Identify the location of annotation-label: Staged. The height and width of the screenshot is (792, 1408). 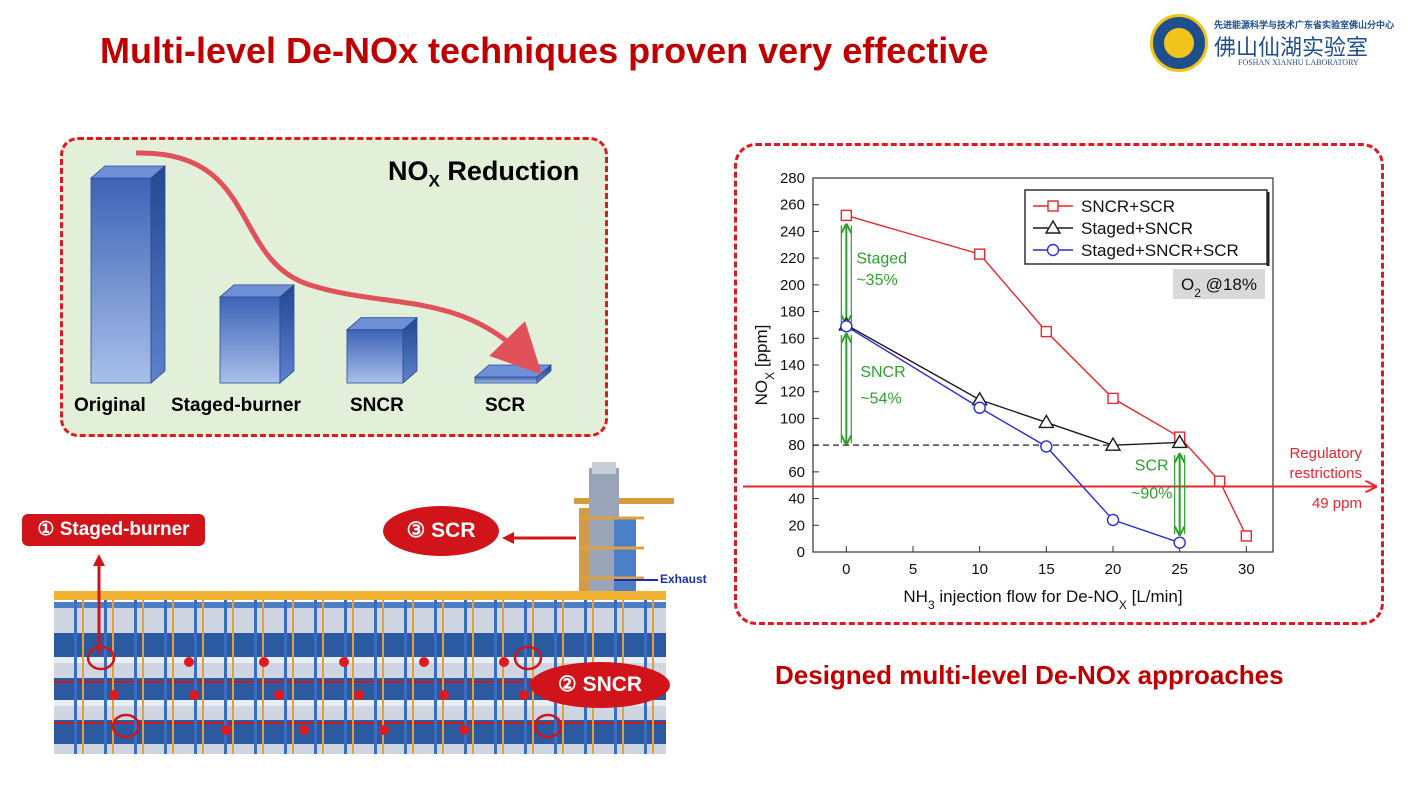
(881, 258).